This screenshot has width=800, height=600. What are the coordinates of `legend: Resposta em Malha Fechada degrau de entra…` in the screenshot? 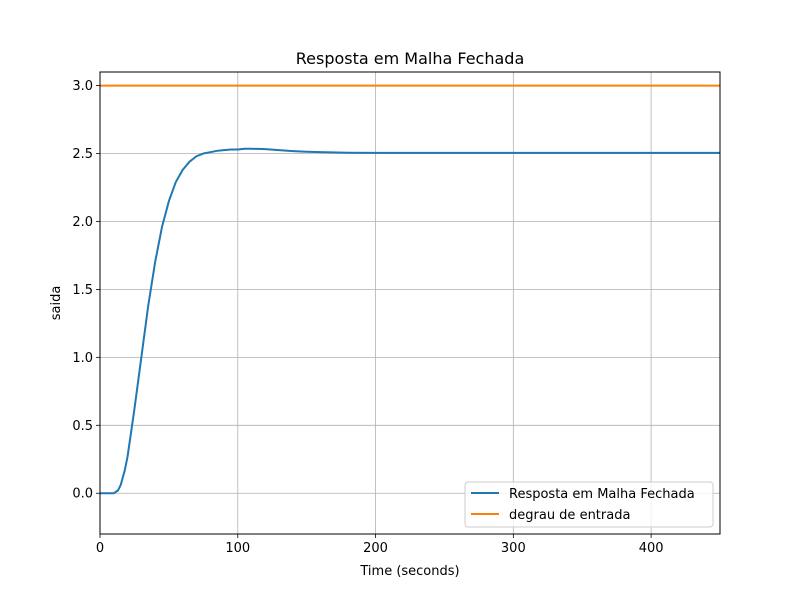 It's located at (589, 504).